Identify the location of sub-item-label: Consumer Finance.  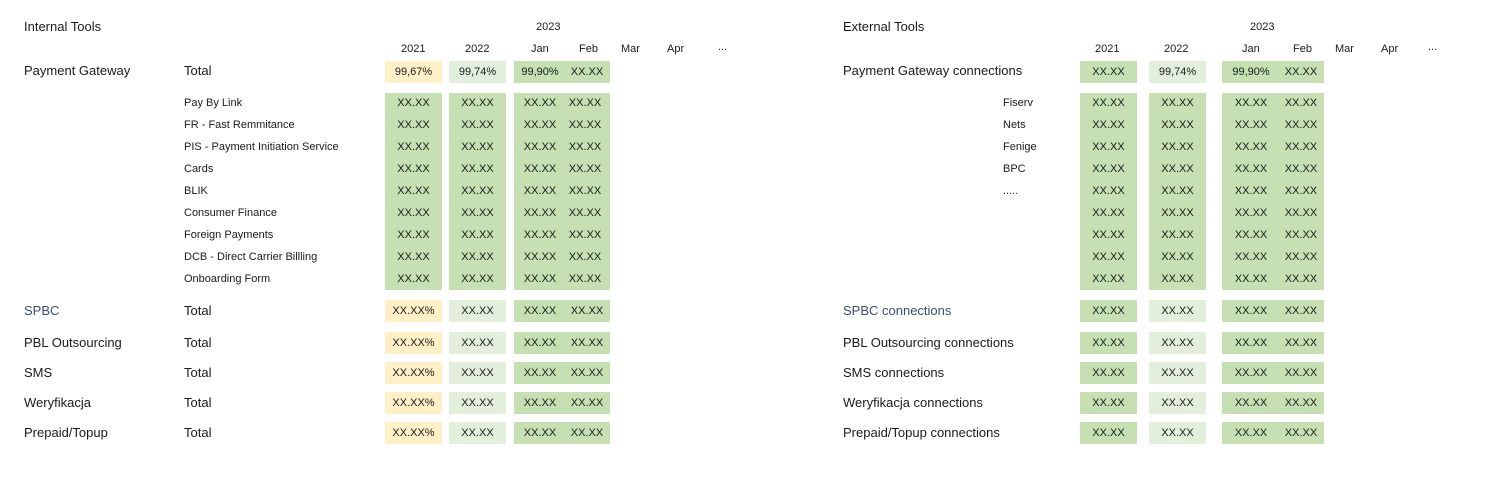
(230, 213).